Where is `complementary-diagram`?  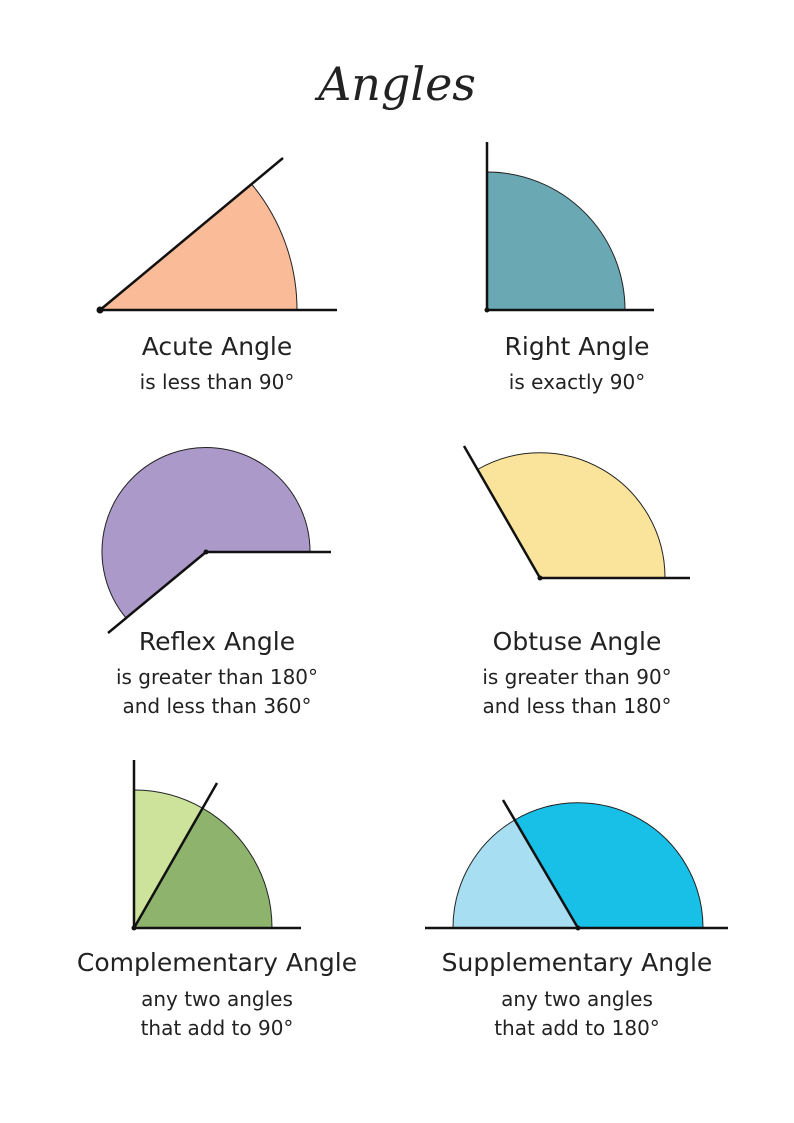 complementary-diagram is located at coordinates (216, 845).